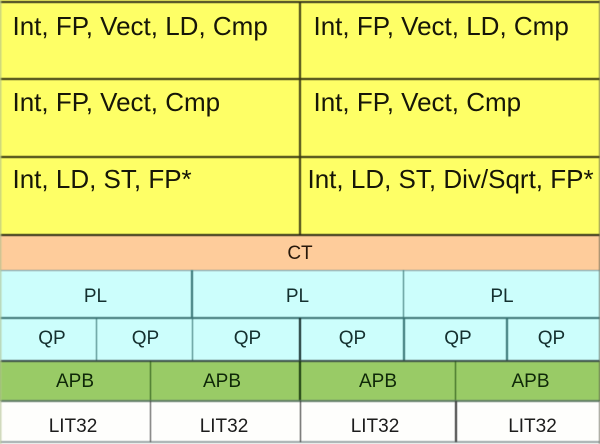 The image size is (600, 444). I want to click on exec-unit-cell: Int, LD, ST, FP*, so click(149, 195).